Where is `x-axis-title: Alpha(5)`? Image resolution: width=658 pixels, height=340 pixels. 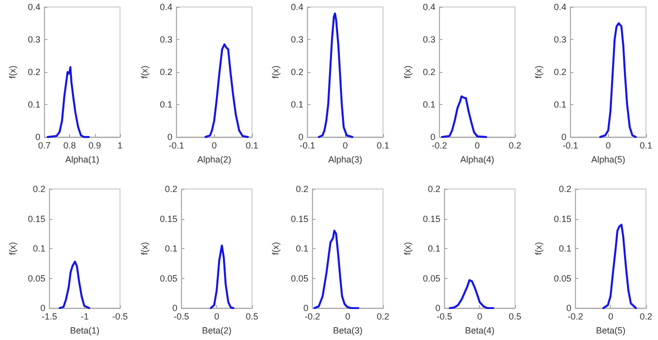 x-axis-title: Alpha(5) is located at coordinates (609, 159).